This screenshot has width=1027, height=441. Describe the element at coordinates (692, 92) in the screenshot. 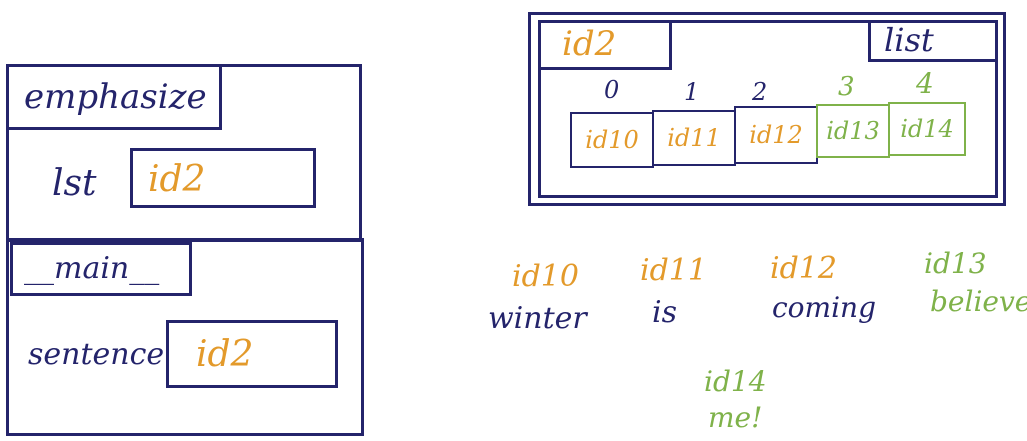

I see `list-index: 1` at that location.